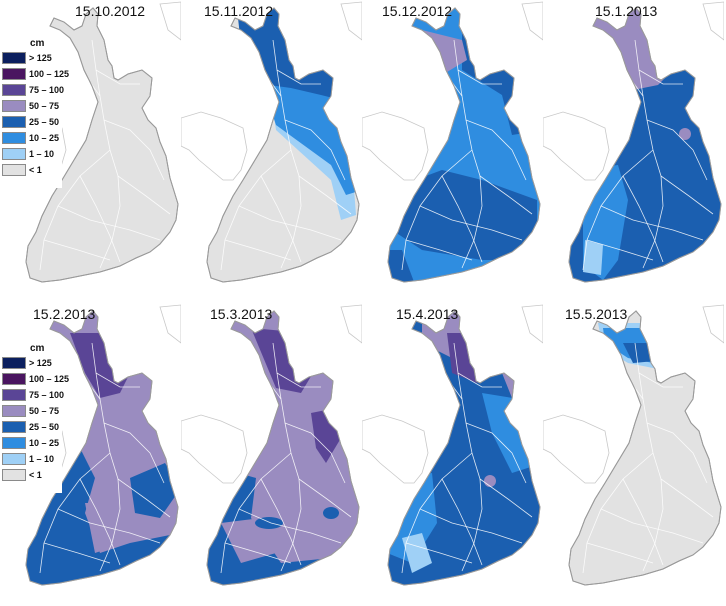 The height and width of the screenshot is (606, 726). What do you see at coordinates (110, 11) in the screenshot?
I see `map-date: 15.10.2012` at bounding box center [110, 11].